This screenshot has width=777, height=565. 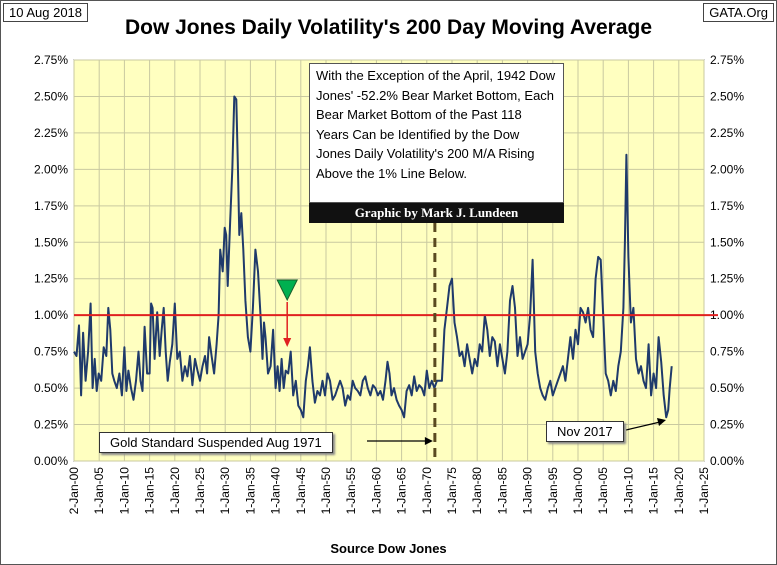 What do you see at coordinates (46, 12) in the screenshot?
I see `date-label: 10 Aug 2018` at bounding box center [46, 12].